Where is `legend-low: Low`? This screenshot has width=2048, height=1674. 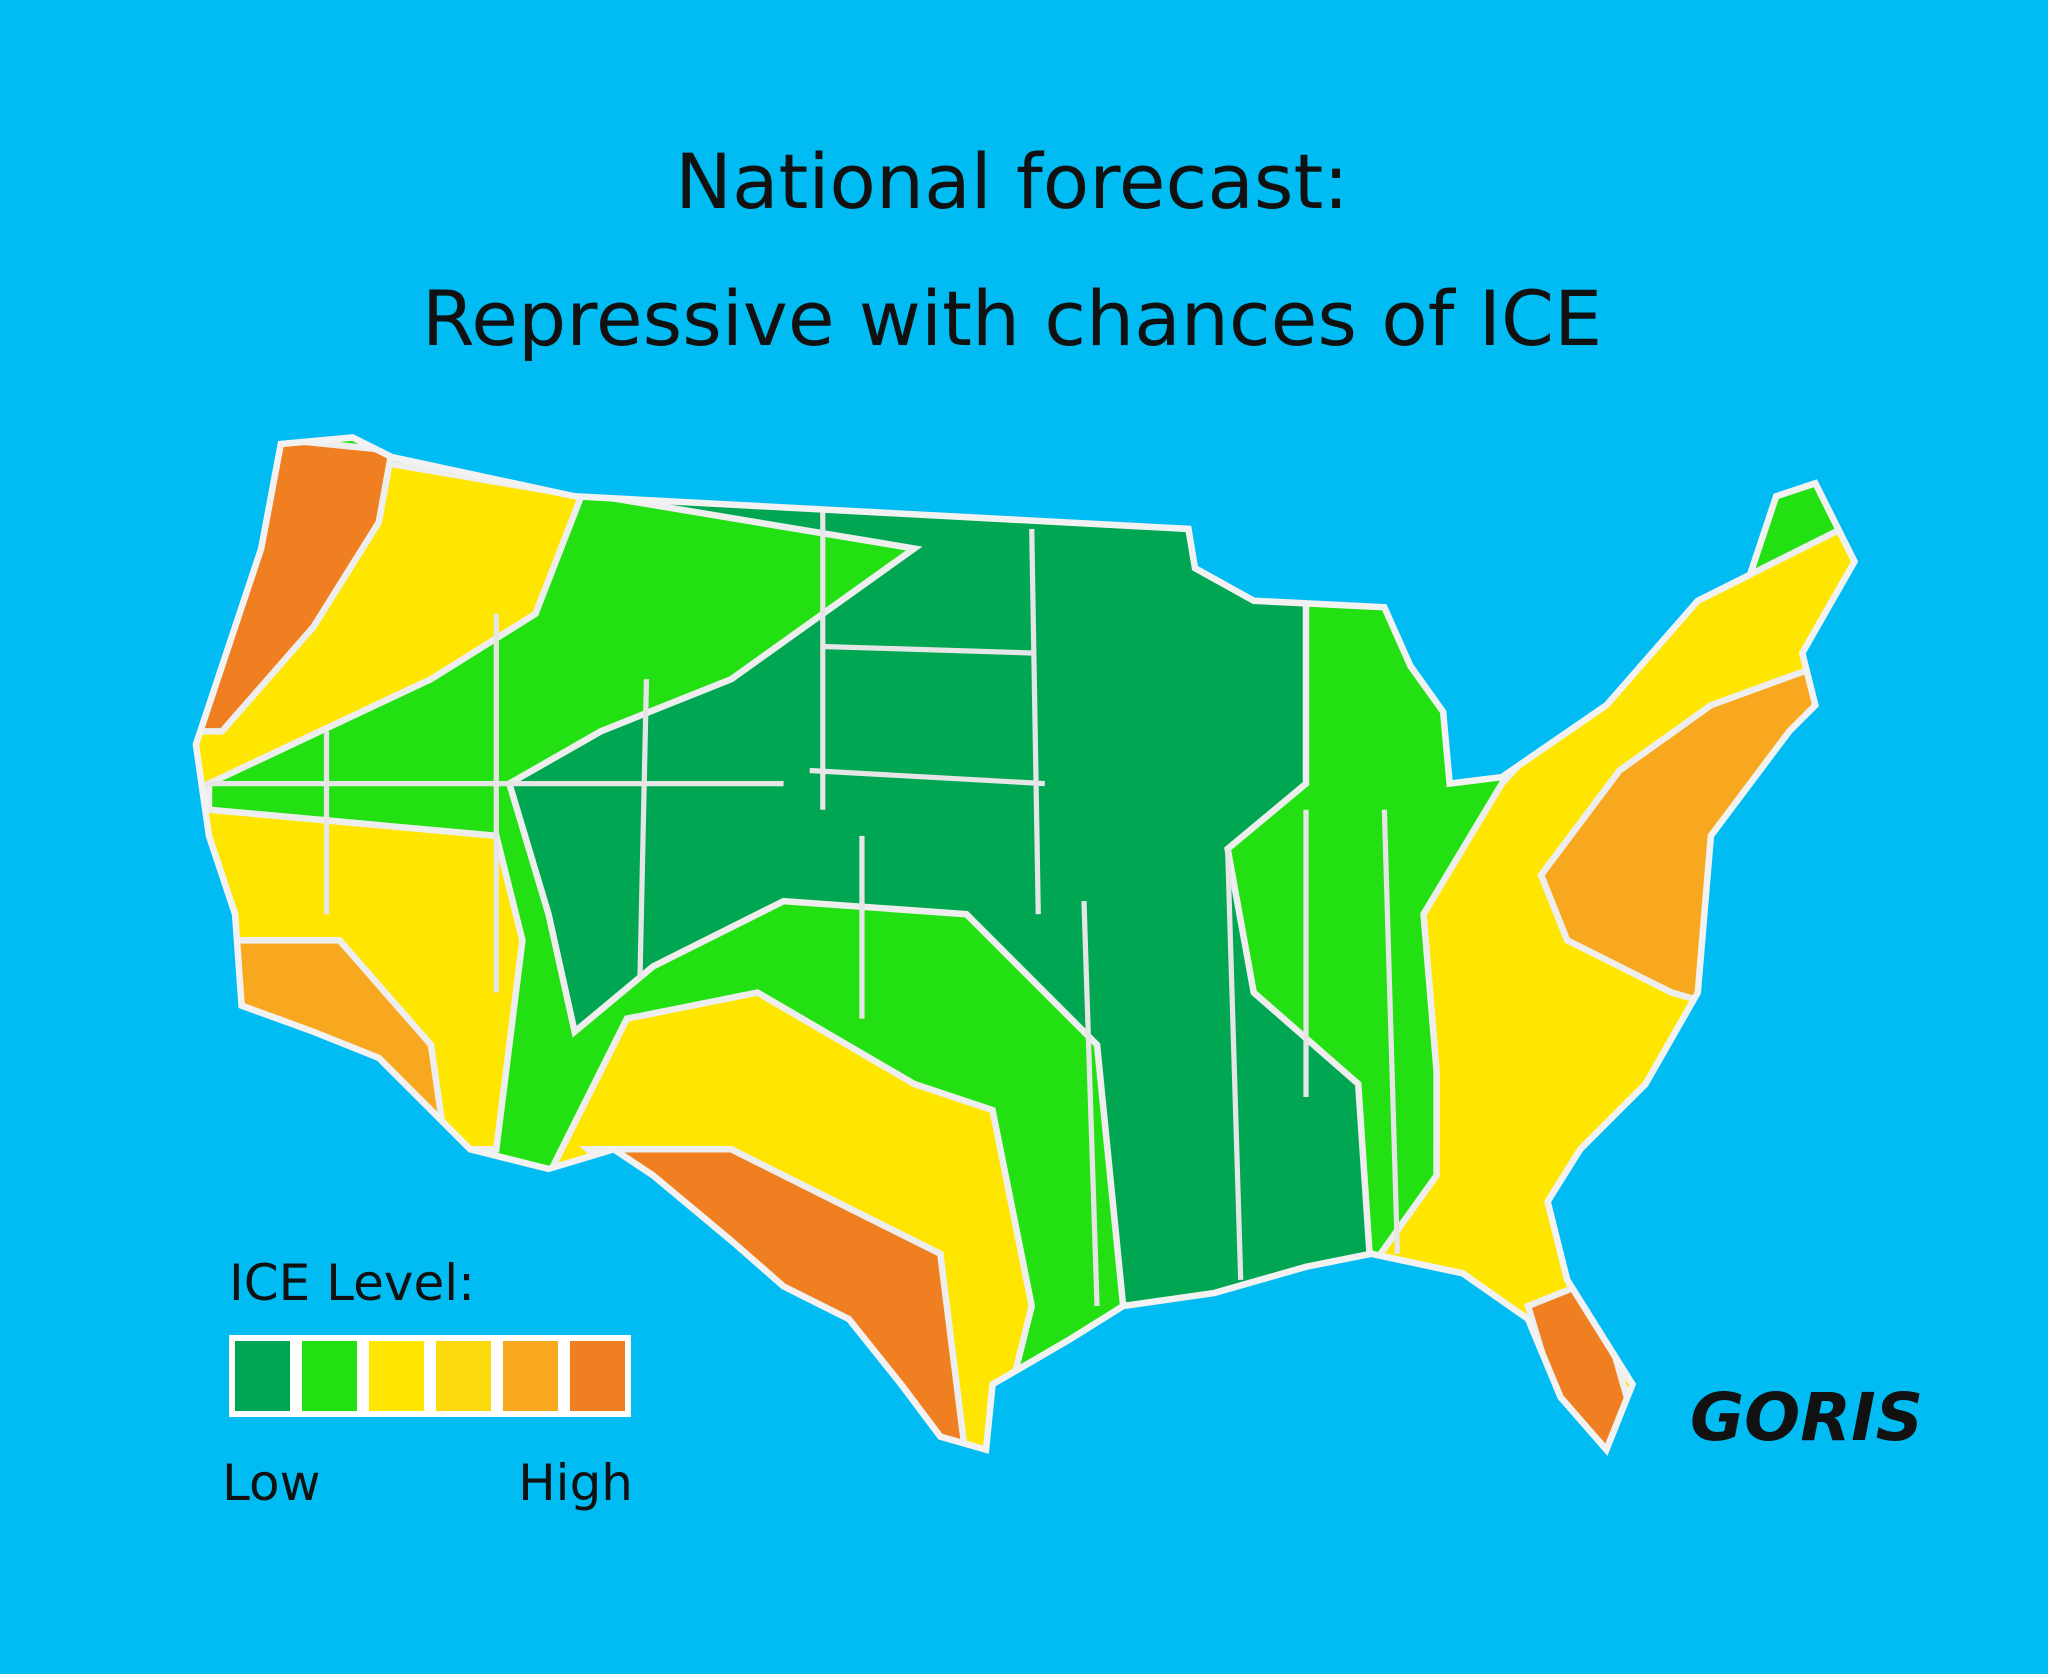
legend-low: Low is located at coordinates (271, 1483).